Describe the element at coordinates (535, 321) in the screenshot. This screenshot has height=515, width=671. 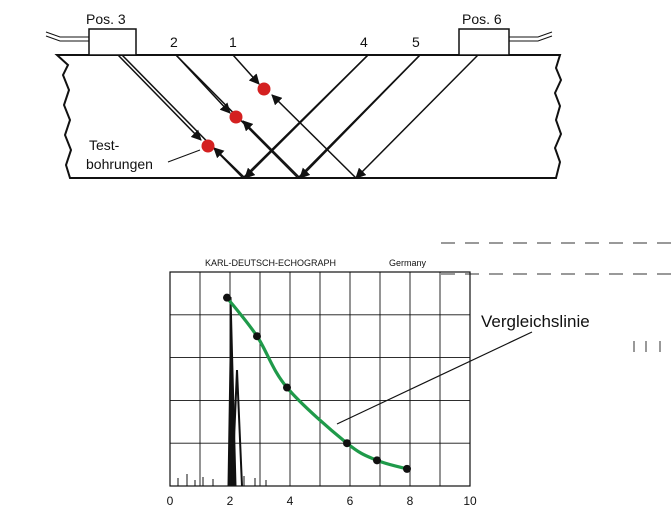
I see `callout-vergleichslinie: Vergleichslinie` at that location.